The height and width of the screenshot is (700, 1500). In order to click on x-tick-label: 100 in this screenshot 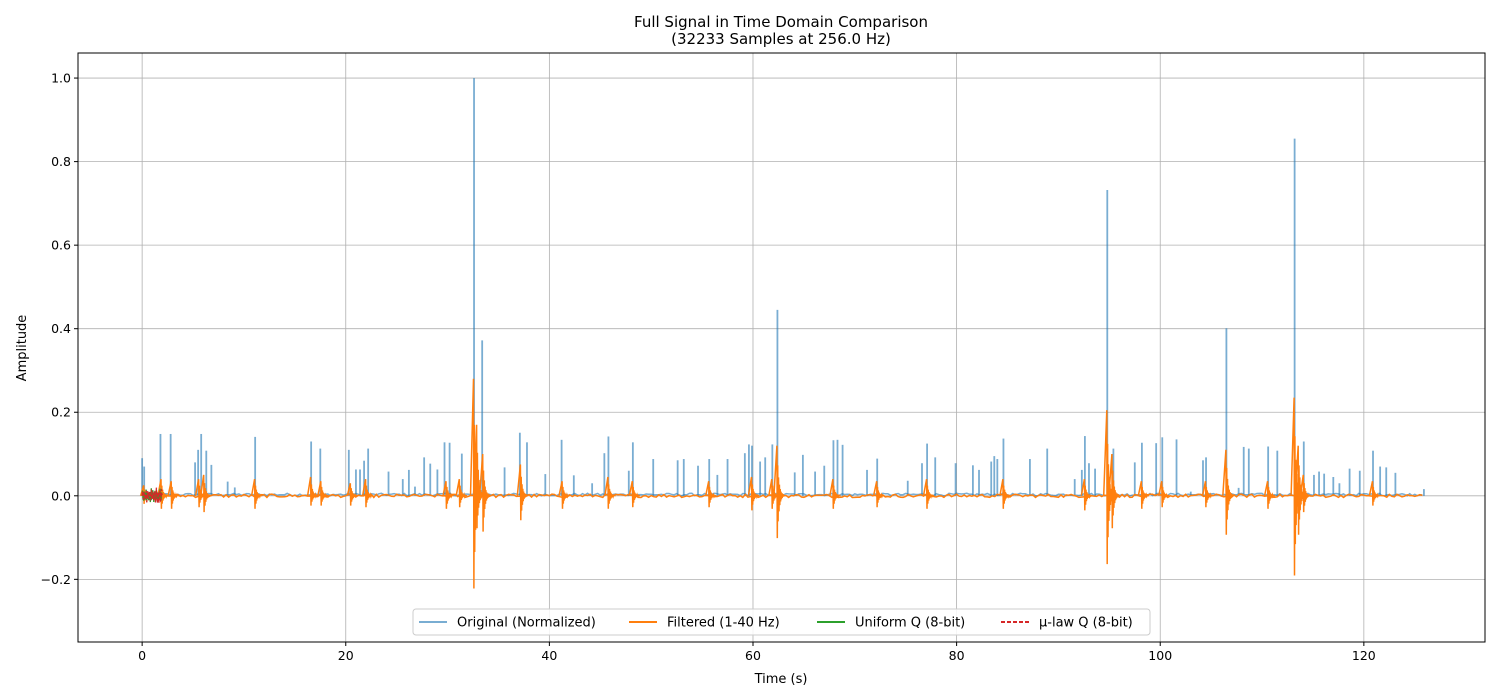, I will do `click(1160, 655)`.